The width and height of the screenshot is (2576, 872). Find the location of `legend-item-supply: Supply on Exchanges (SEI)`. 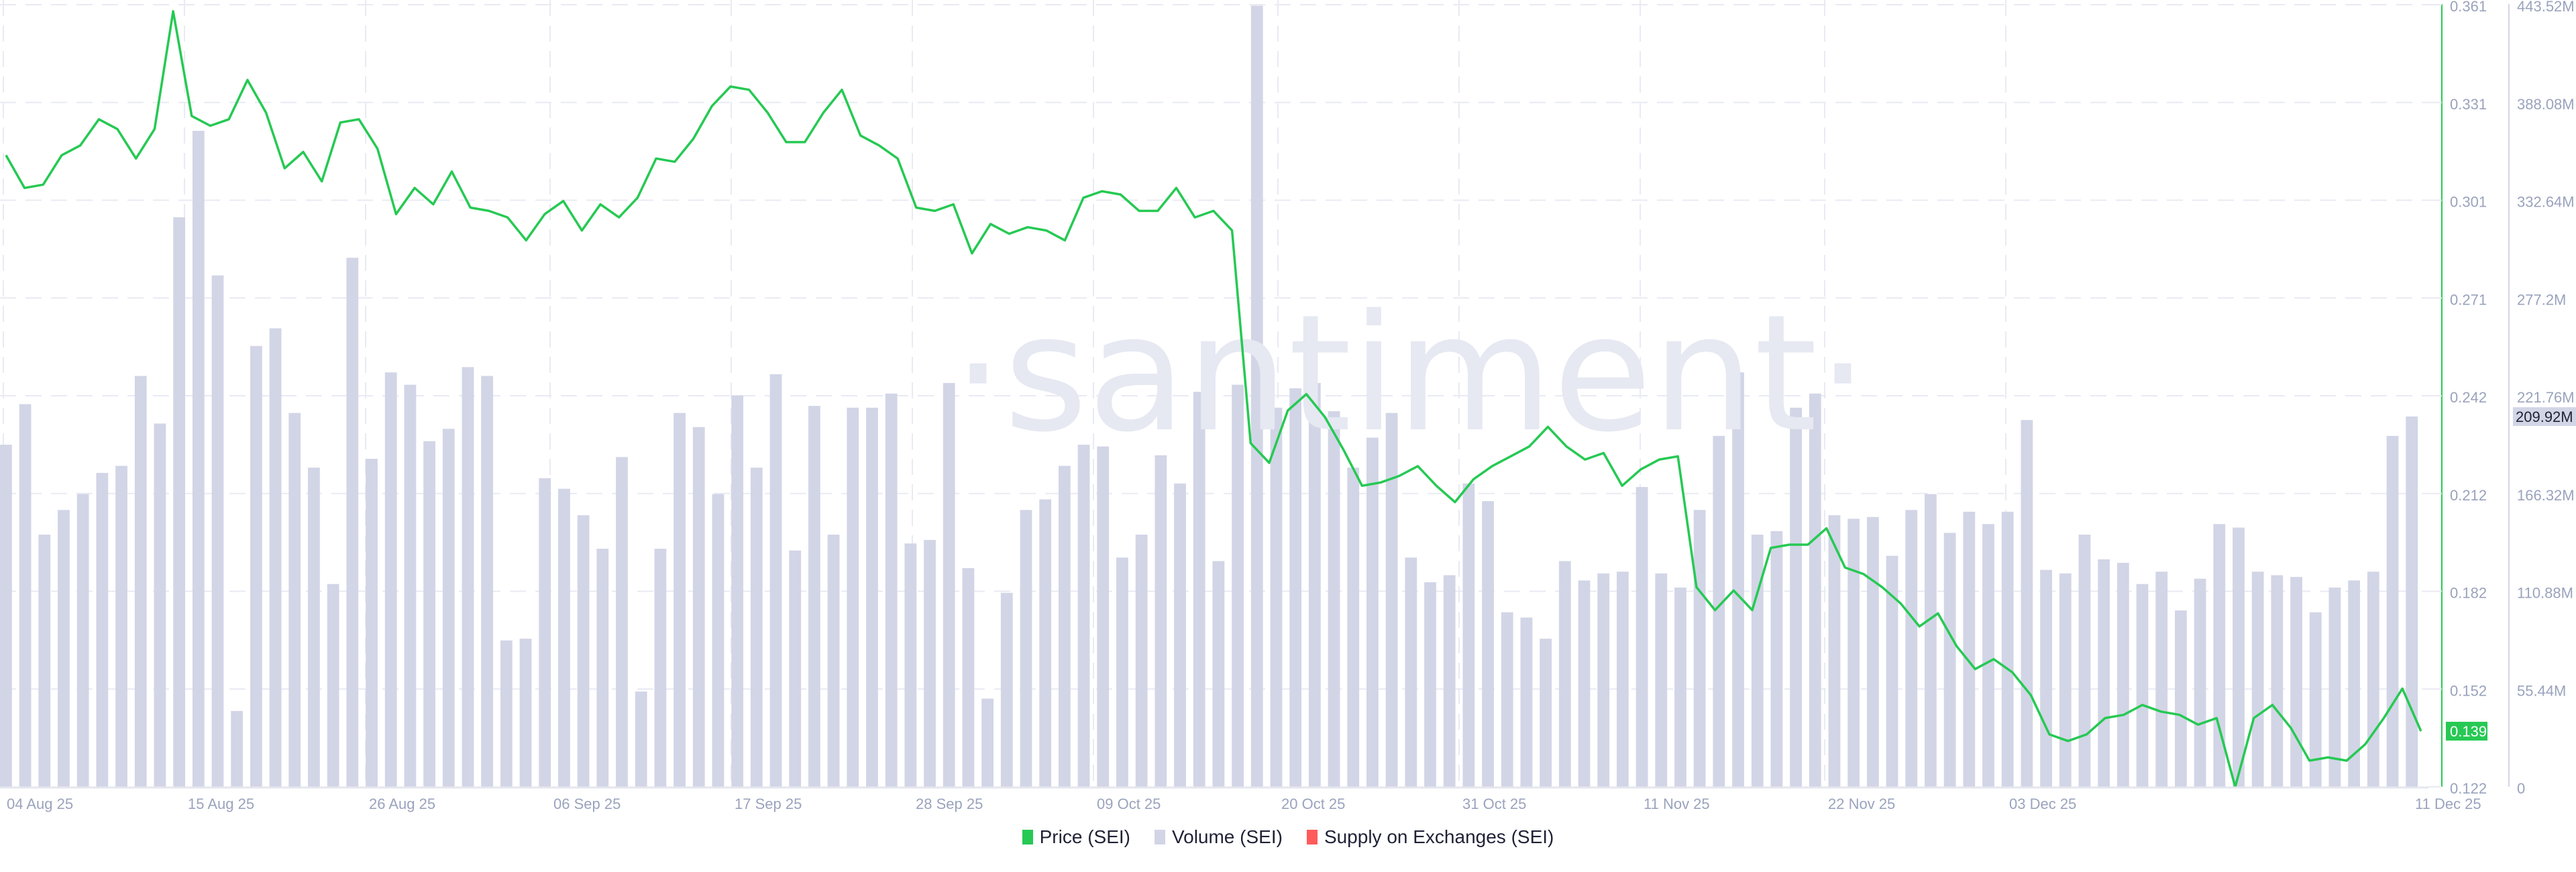

legend-item-supply: Supply on Exchanges (SEI) is located at coordinates (1430, 837).